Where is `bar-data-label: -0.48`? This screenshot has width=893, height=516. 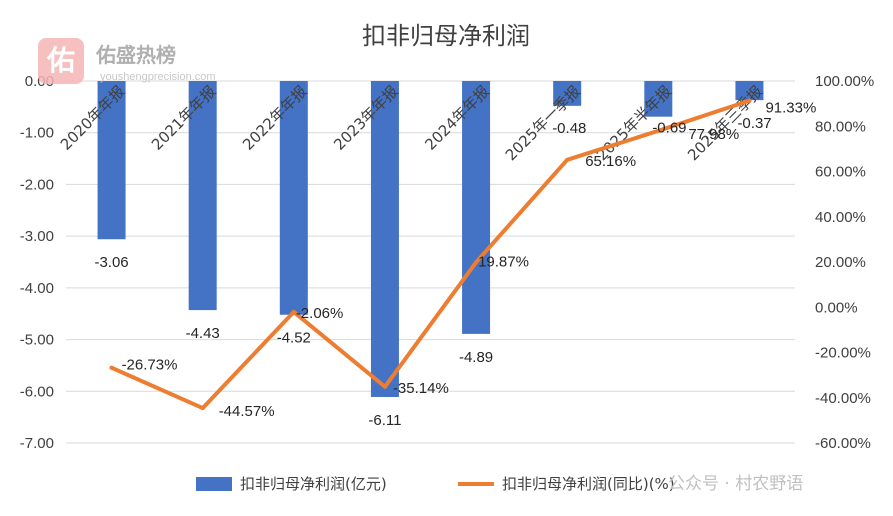
bar-data-label: -0.48 is located at coordinates (569, 128).